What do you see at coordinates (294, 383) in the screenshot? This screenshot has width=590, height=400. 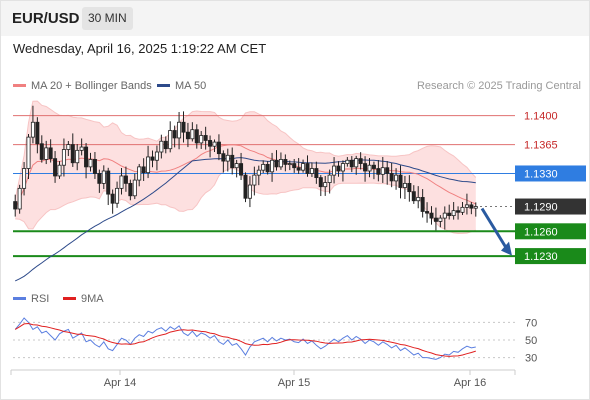 I see `x-tick-label: Apr 15` at bounding box center [294, 383].